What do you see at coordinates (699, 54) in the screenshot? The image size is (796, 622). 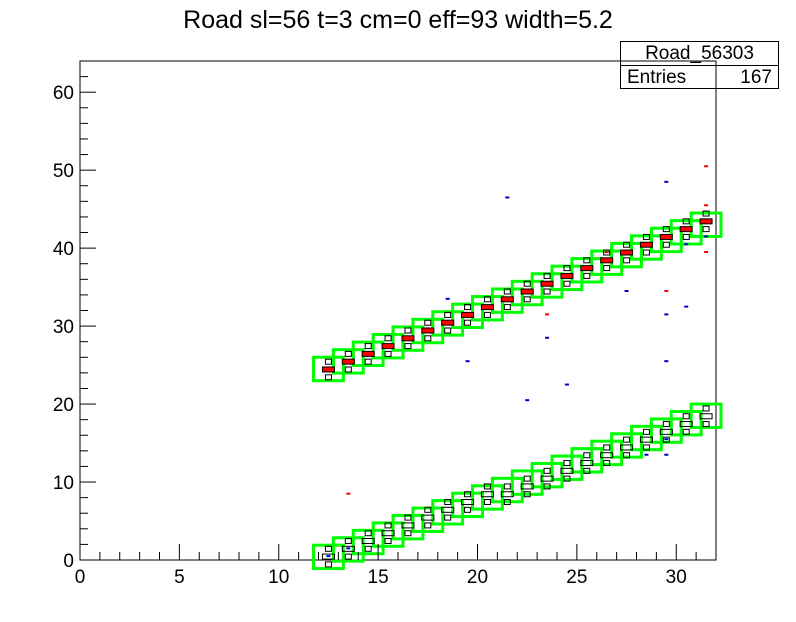 I see `stats-histogram-name: Road_56303` at bounding box center [699, 54].